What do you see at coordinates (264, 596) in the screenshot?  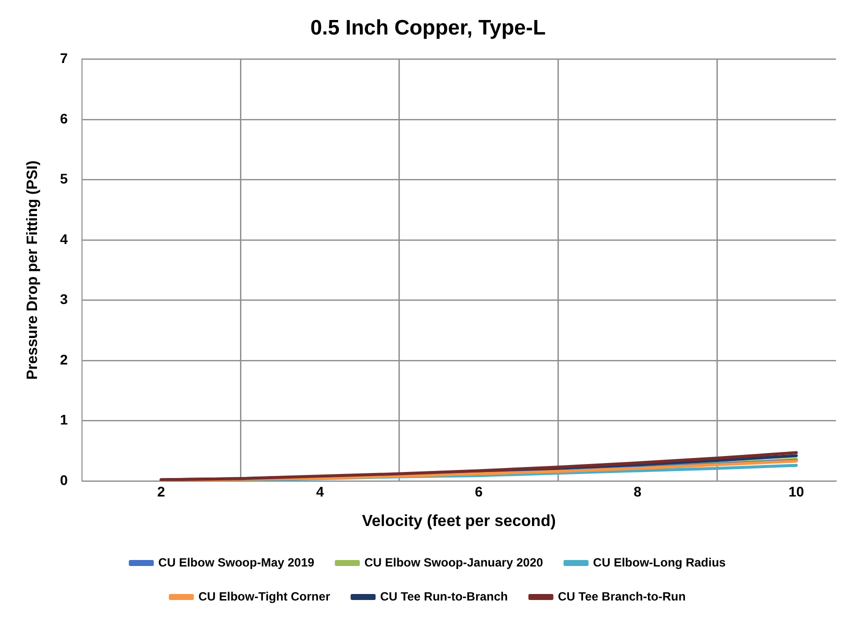 I see `legend-label: CU Elbow-Tight Corner` at bounding box center [264, 596].